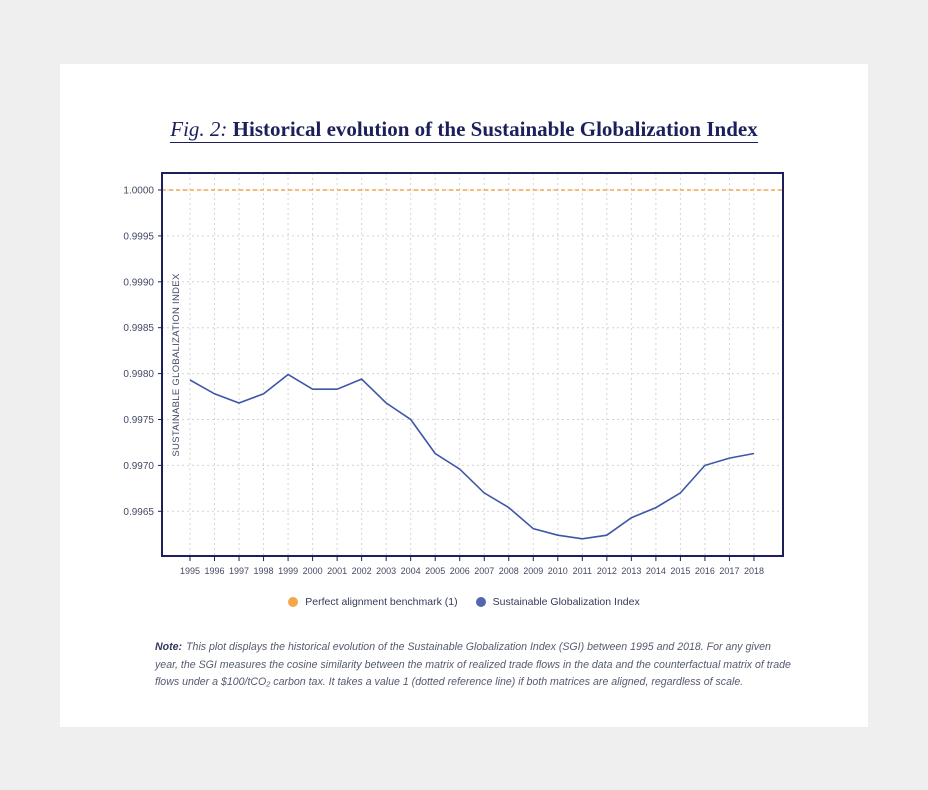 The height and width of the screenshot is (790, 928). Describe the element at coordinates (656, 571) in the screenshot. I see `x-tick-label: 2014` at that location.